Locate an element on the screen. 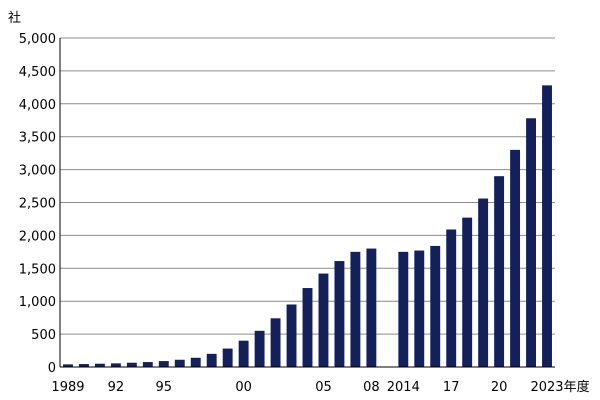  x-tick-label: 92 is located at coordinates (116, 387).